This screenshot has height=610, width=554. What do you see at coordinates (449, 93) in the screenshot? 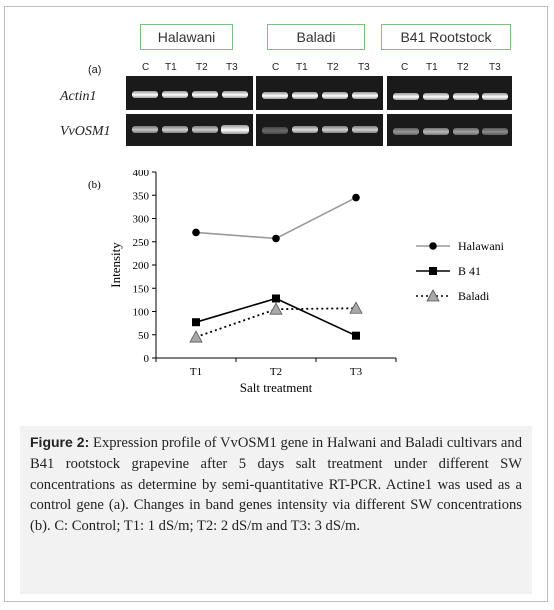
I see `gel-image-actin1-b41` at bounding box center [449, 93].